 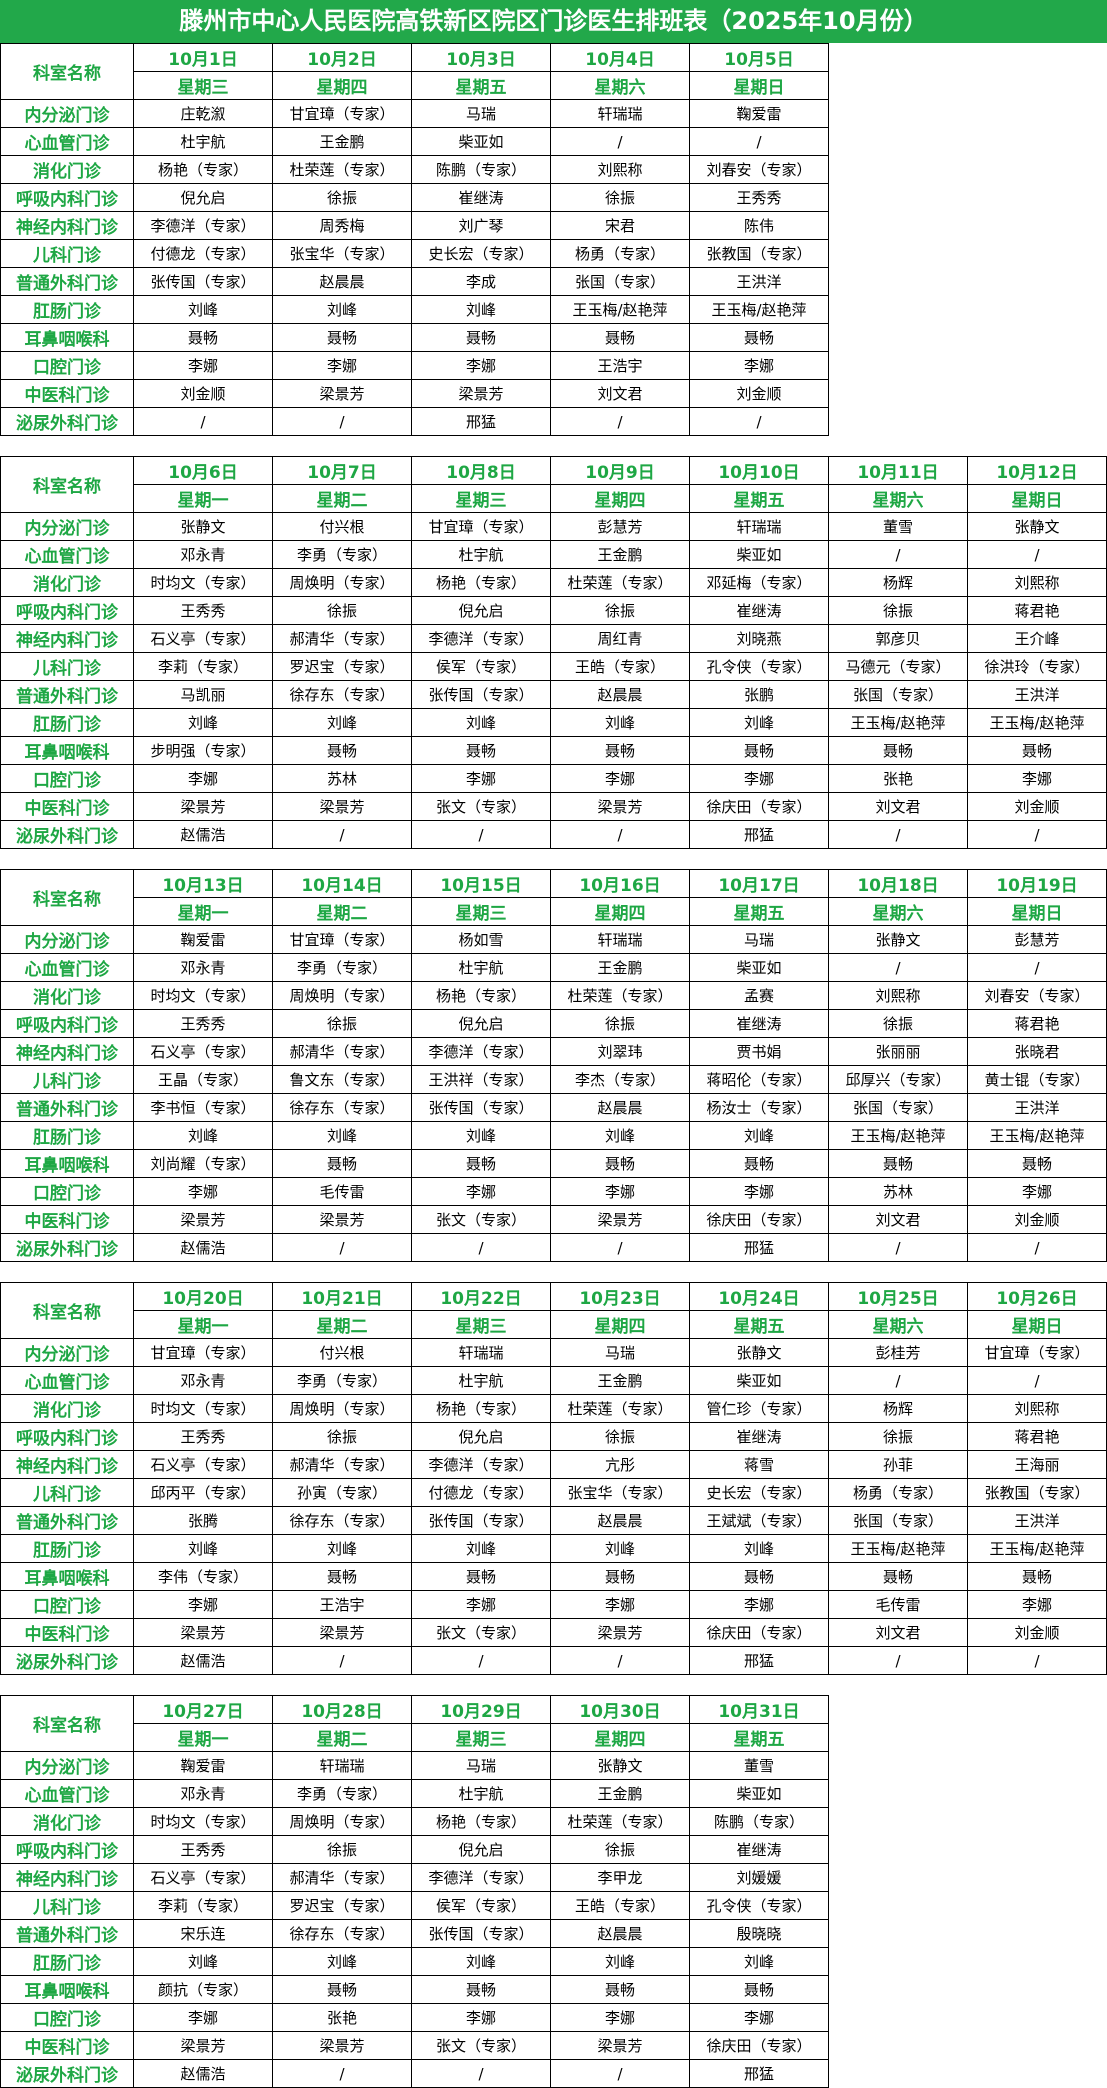 I want to click on department-row: 口腔门诊 李娜 苏林 李娜 李娜 李娜 张艳 李娜, so click(x=553, y=778).